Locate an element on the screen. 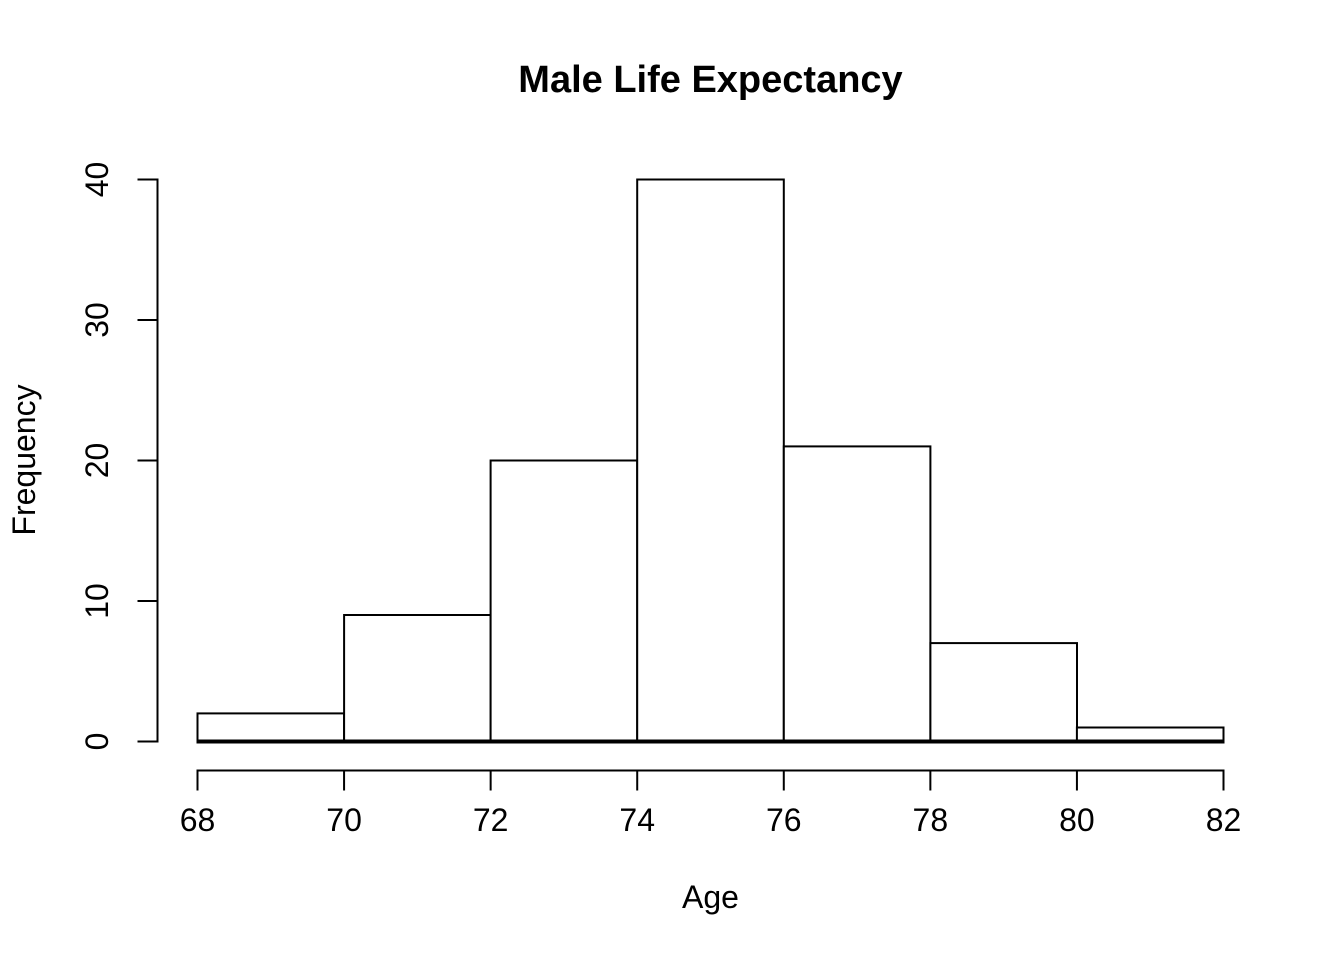 Image resolution: width=1344 pixels, height=960 pixels. x-tick-label: 78 is located at coordinates (931, 820).